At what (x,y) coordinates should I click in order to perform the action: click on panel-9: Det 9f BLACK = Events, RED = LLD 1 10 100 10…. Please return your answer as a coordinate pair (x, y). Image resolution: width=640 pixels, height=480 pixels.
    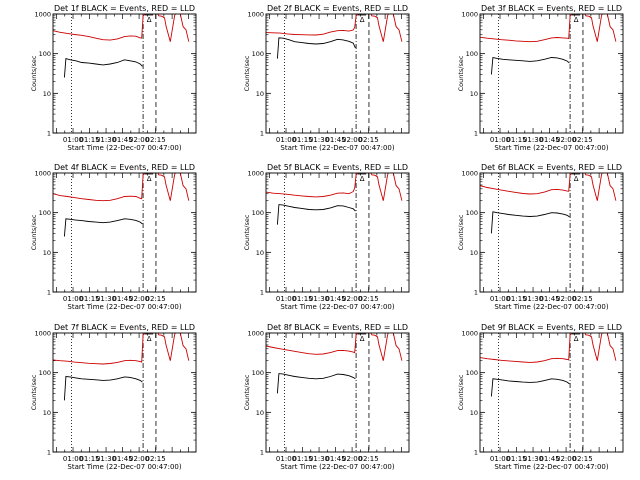
    Looking at the image, I should click on (540, 397).